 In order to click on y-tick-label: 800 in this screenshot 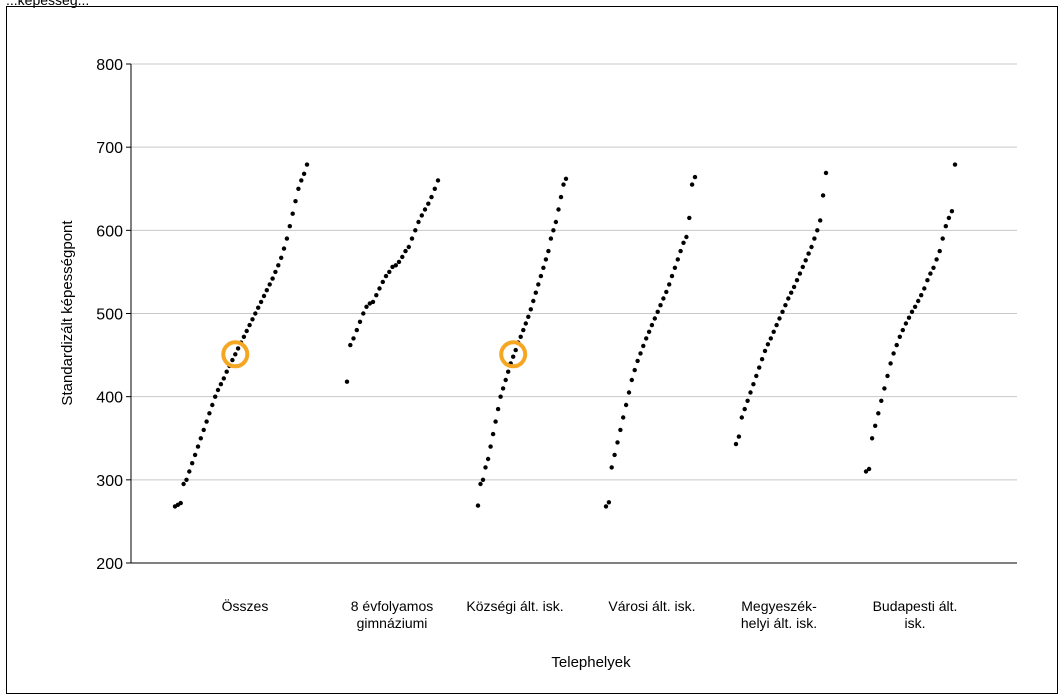, I will do `click(109, 65)`.